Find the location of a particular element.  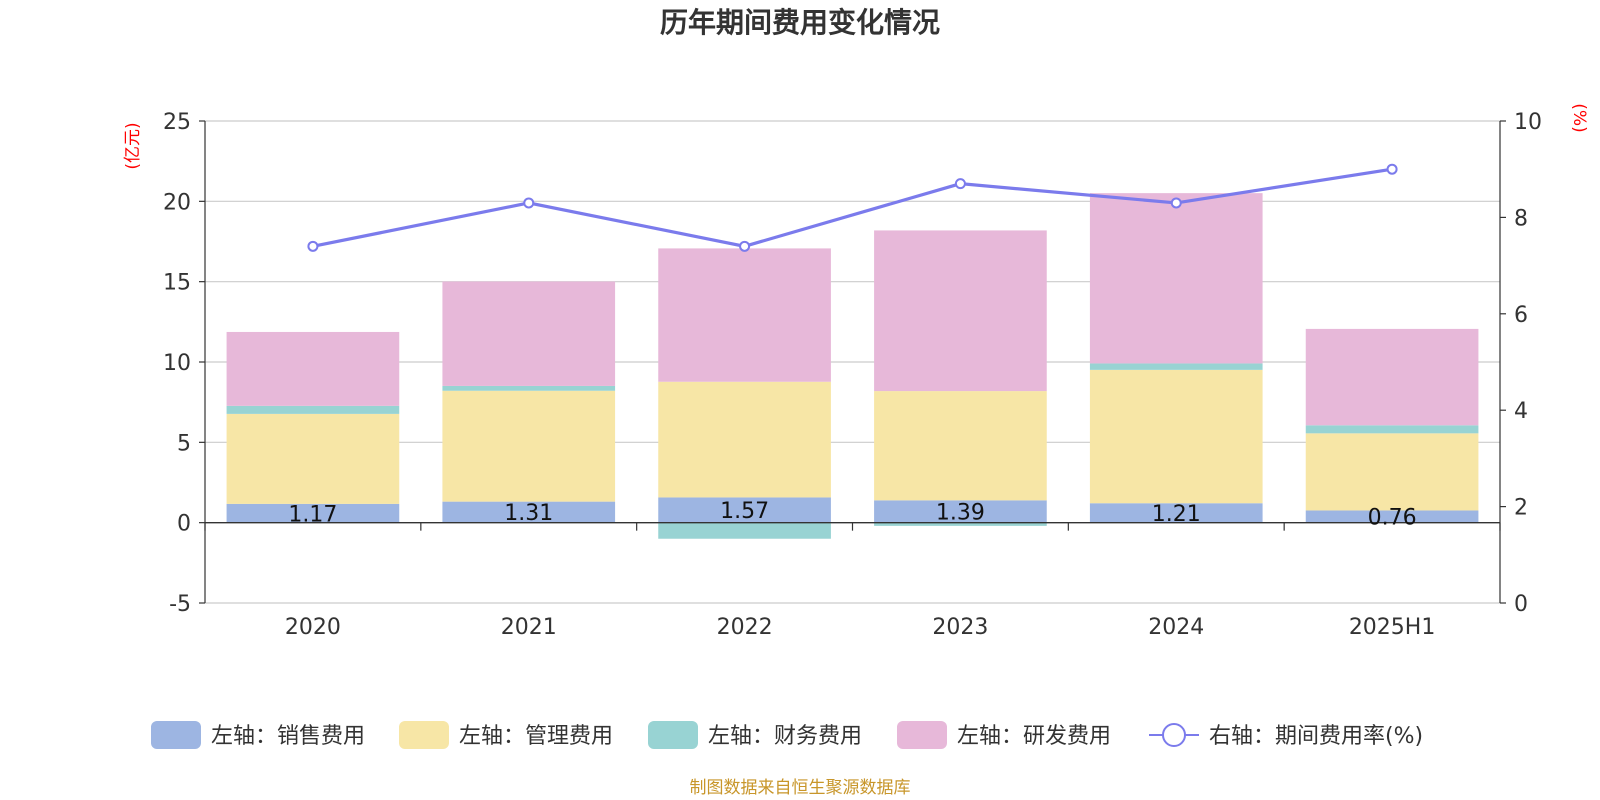

data-label: 1.17 is located at coordinates (312, 514).